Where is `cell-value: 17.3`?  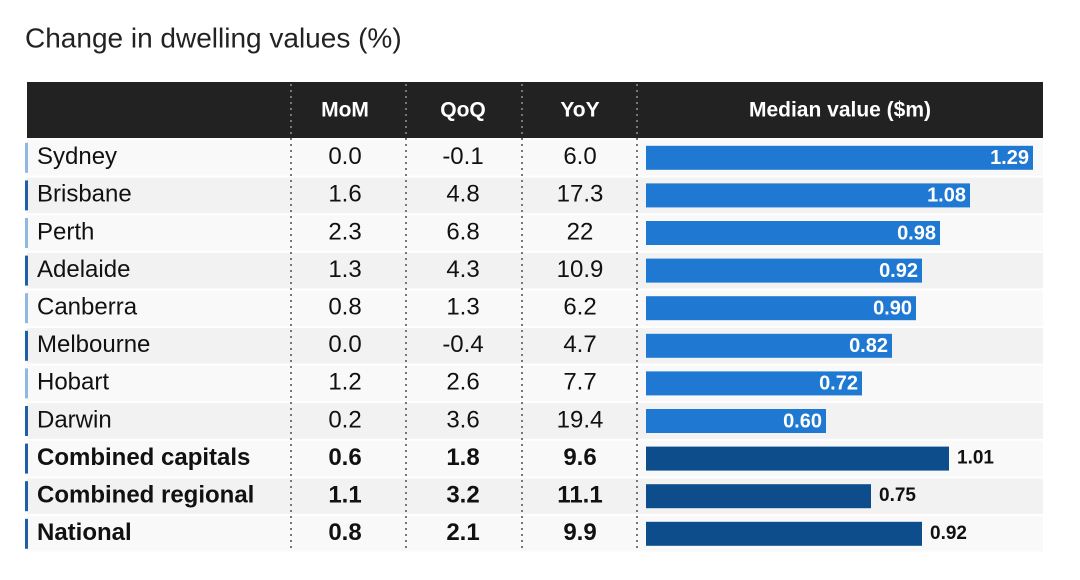
cell-value: 17.3 is located at coordinates (580, 194).